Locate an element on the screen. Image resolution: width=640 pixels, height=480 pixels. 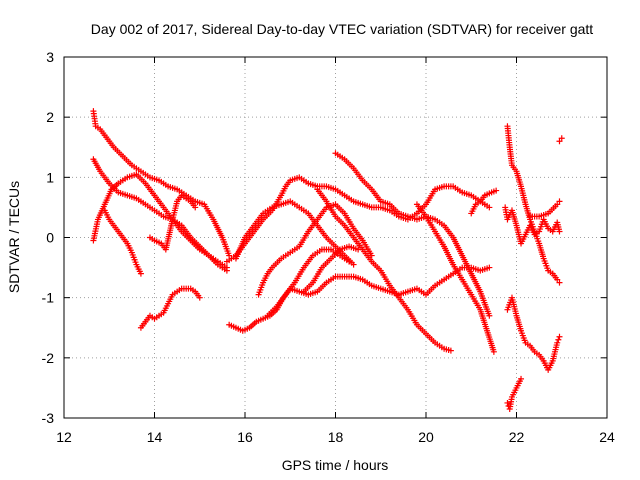
y-axis-label: SDTVAR / TECUs is located at coordinates (14, 237).